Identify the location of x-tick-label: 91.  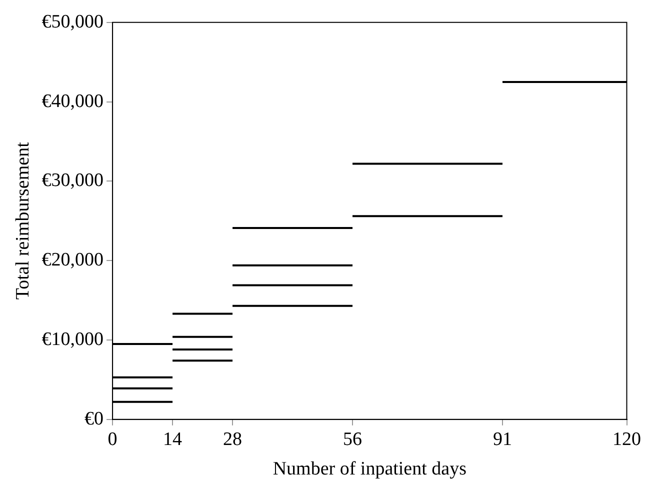
(502, 439).